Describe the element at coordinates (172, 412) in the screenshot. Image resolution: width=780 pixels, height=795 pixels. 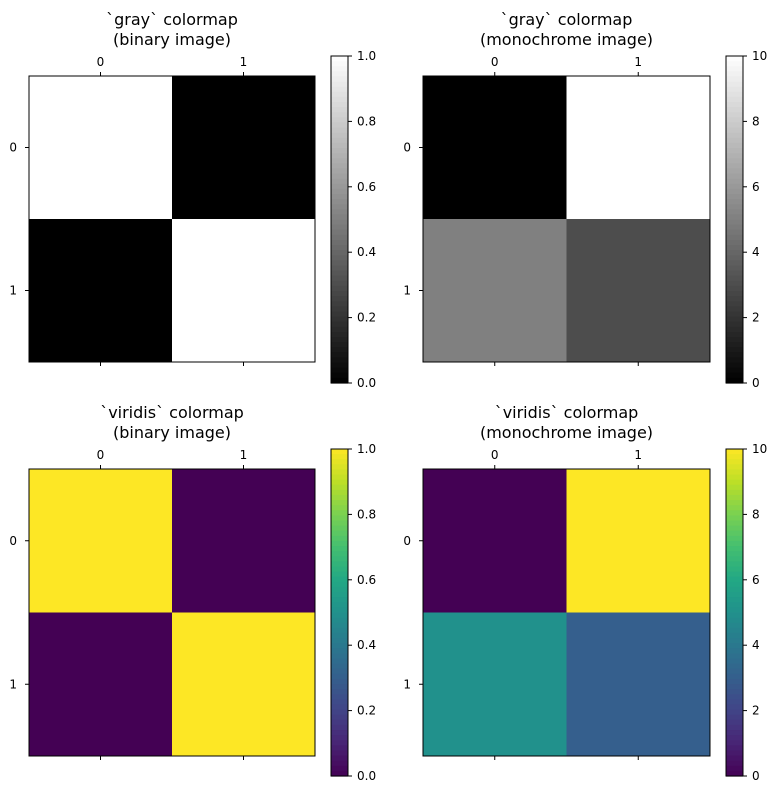
I see `chart-title-line1: `viridis` colormap` at that location.